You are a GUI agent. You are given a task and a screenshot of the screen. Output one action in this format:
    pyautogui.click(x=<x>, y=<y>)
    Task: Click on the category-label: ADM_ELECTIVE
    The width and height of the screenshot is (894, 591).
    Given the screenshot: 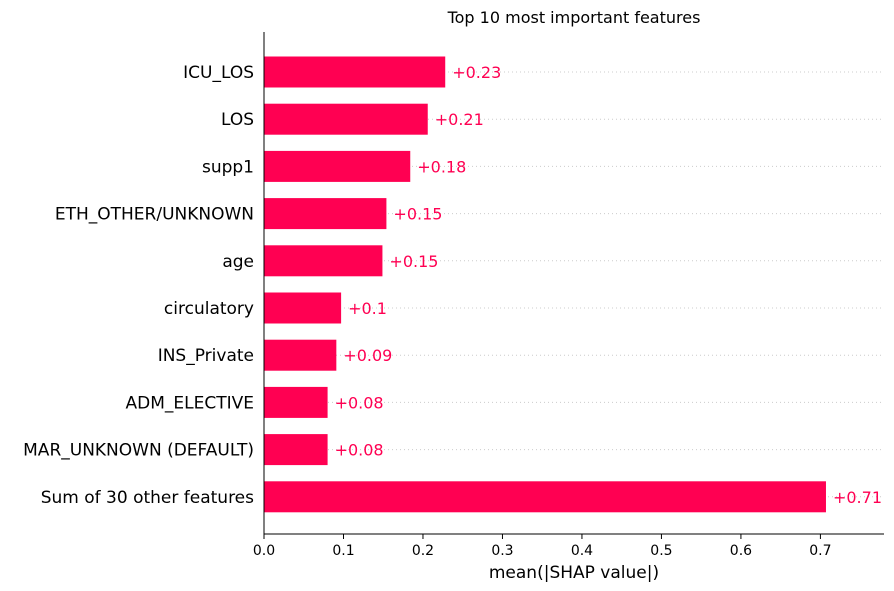 What is the action you would take?
    pyautogui.click(x=190, y=403)
    